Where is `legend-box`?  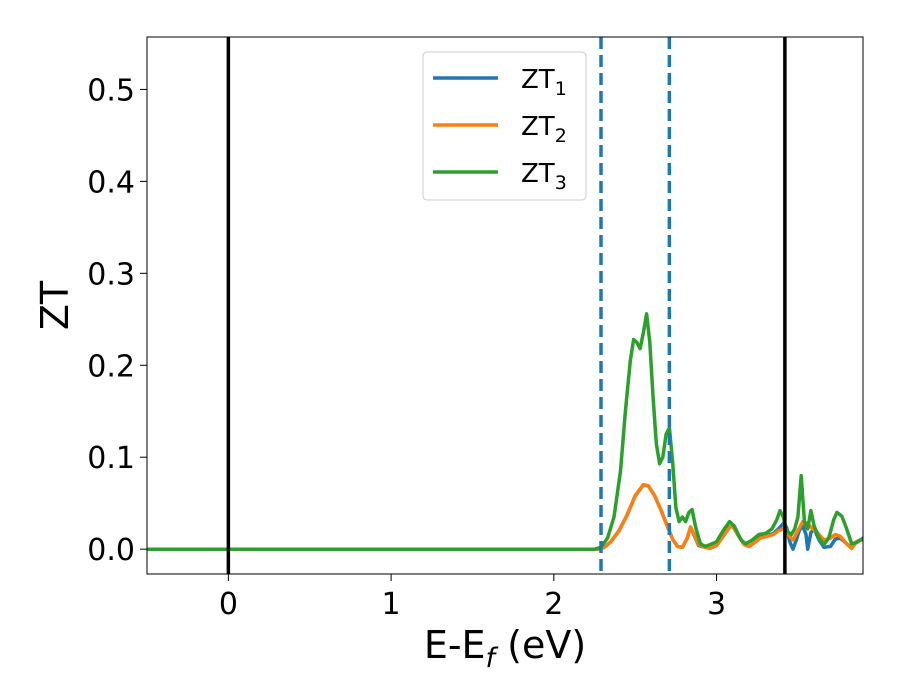
legend-box is located at coordinates (504, 126).